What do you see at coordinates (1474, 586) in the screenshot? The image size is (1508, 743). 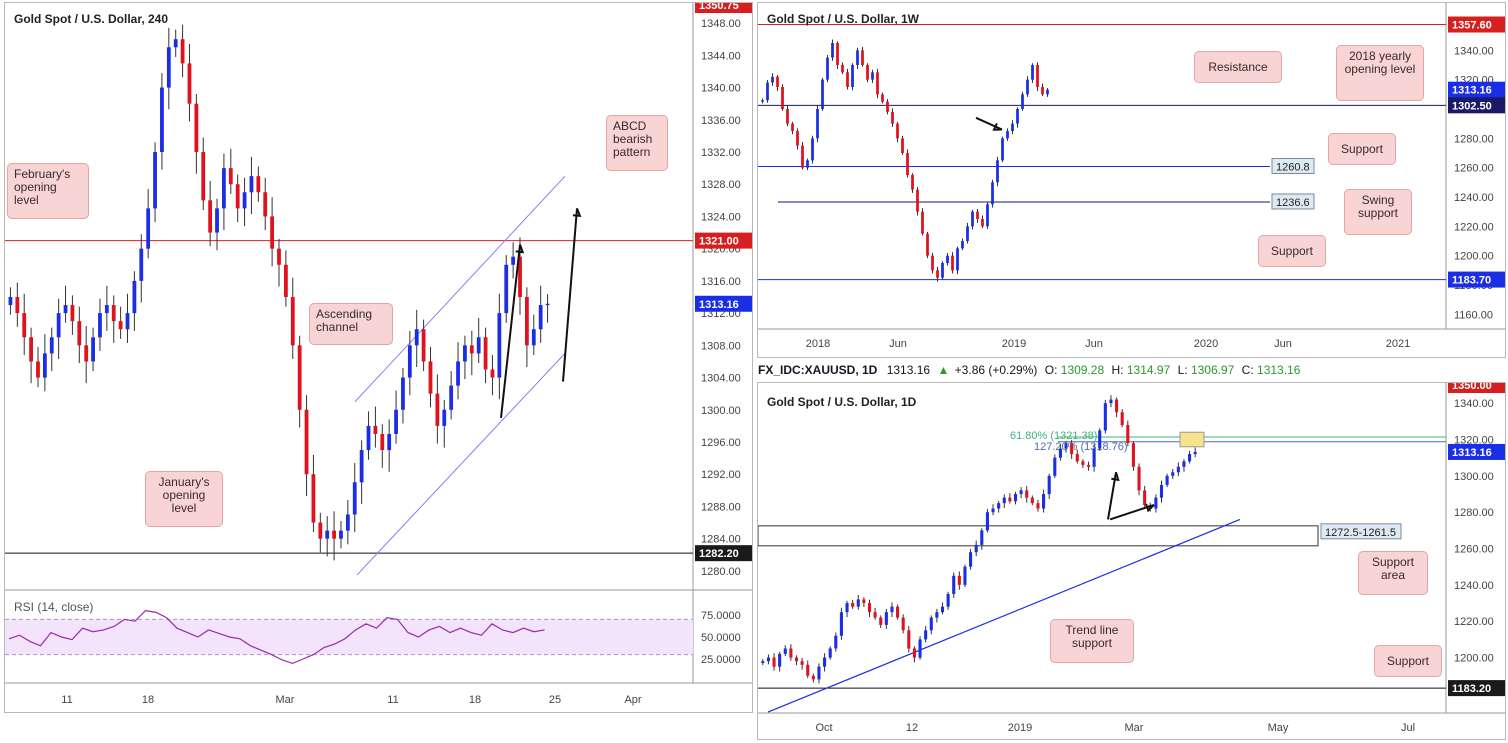 I see `price-tick-label: 1240.00` at bounding box center [1474, 586].